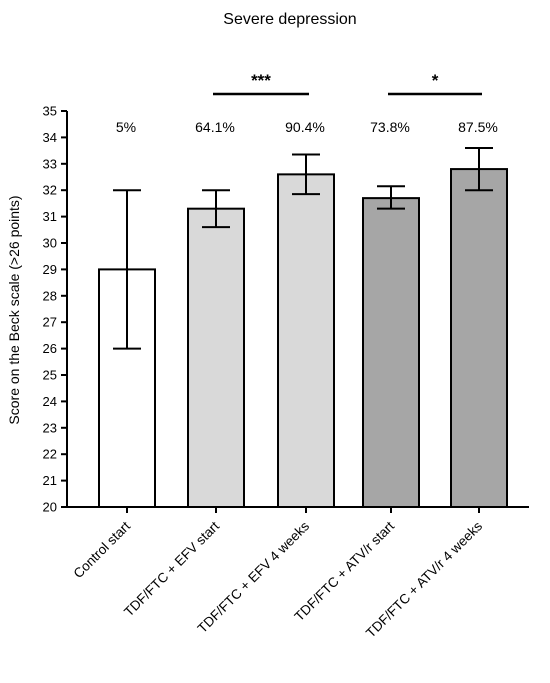 The image size is (550, 683). What do you see at coordinates (50, 243) in the screenshot?
I see `y-tick-label: 30` at bounding box center [50, 243].